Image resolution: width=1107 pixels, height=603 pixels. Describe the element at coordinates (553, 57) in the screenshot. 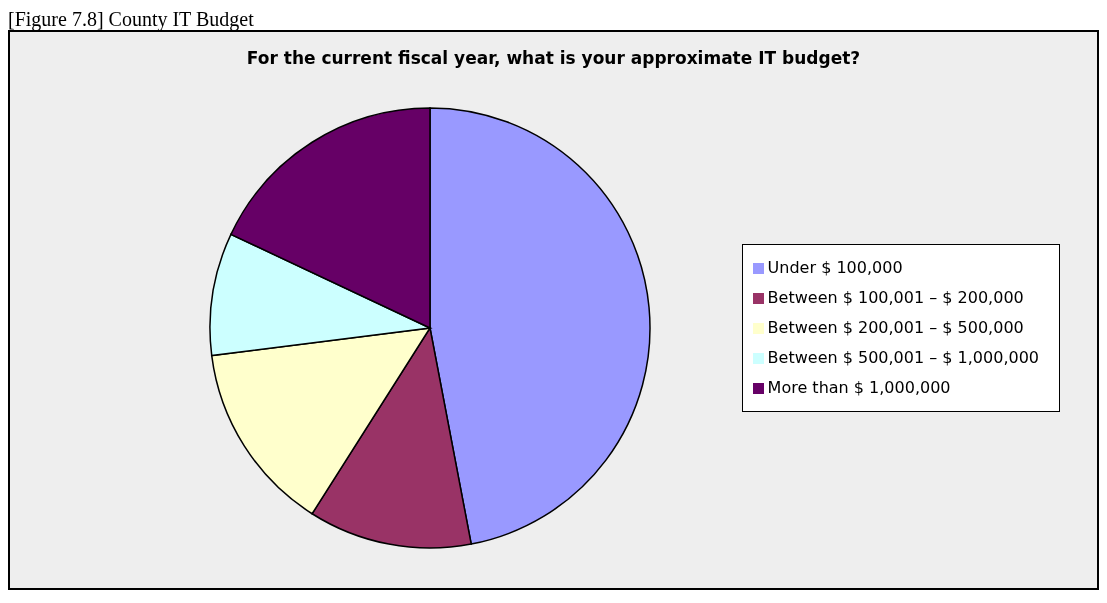

I see `chart-title: For the current fiscal year, what is your approximate IT budget?` at that location.